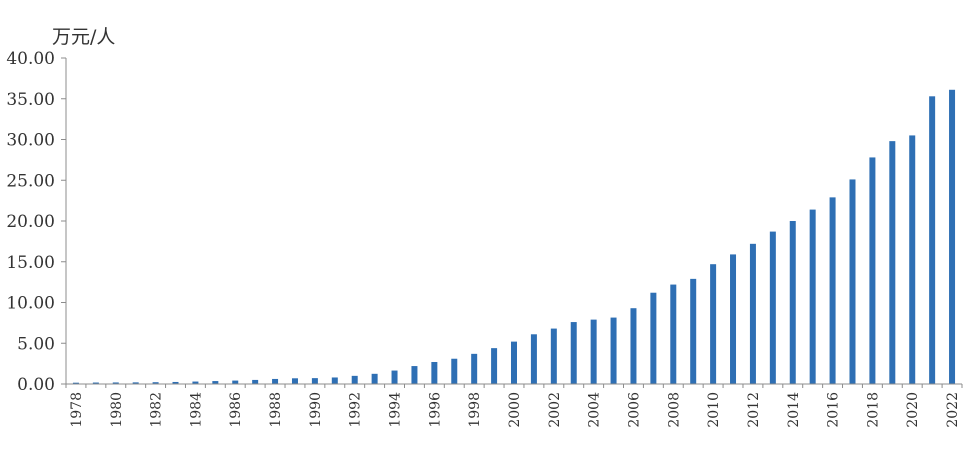 This screenshot has height=452, width=970. What do you see at coordinates (30, 304) in the screenshot?
I see `y-tick-label: 10.00` at bounding box center [30, 304].